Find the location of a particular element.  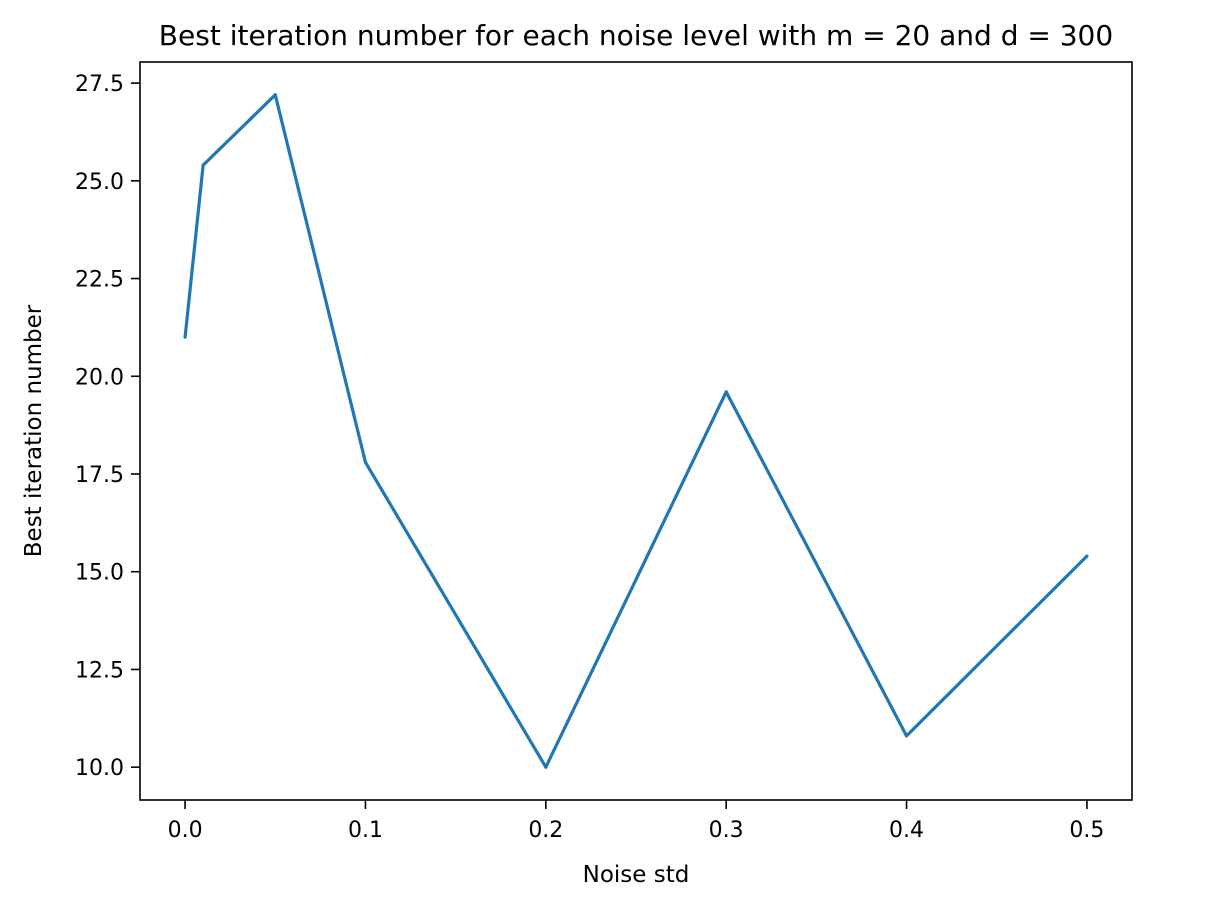

y-tick-label: 12.5 is located at coordinates (99, 670).